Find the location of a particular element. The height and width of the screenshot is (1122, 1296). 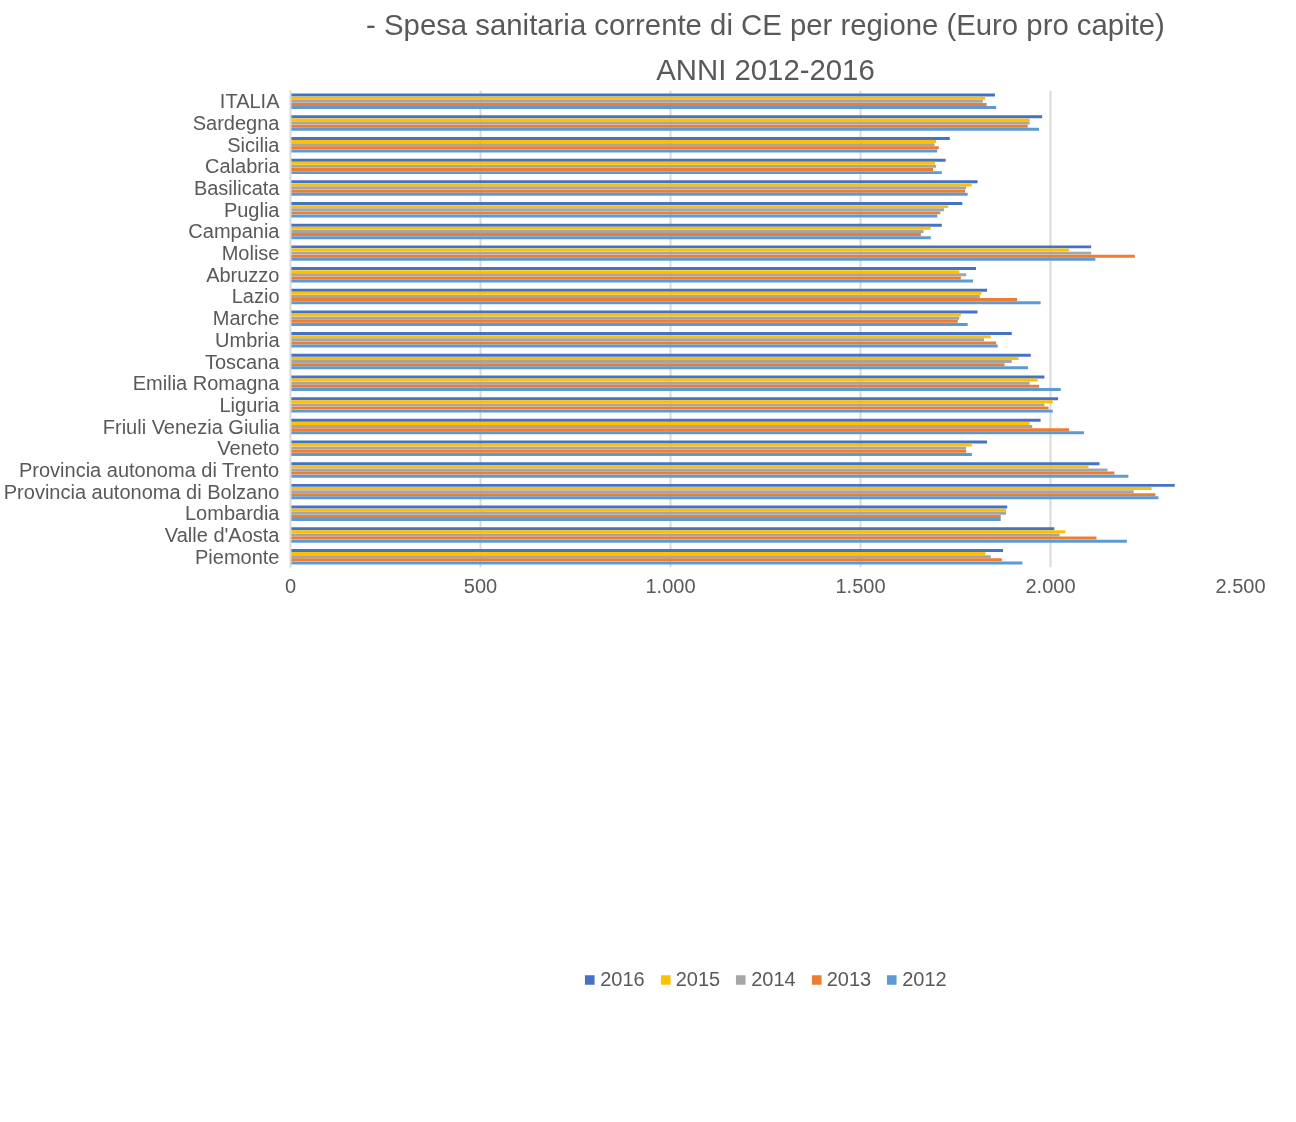

legend-label: 2014 is located at coordinates (773, 979).